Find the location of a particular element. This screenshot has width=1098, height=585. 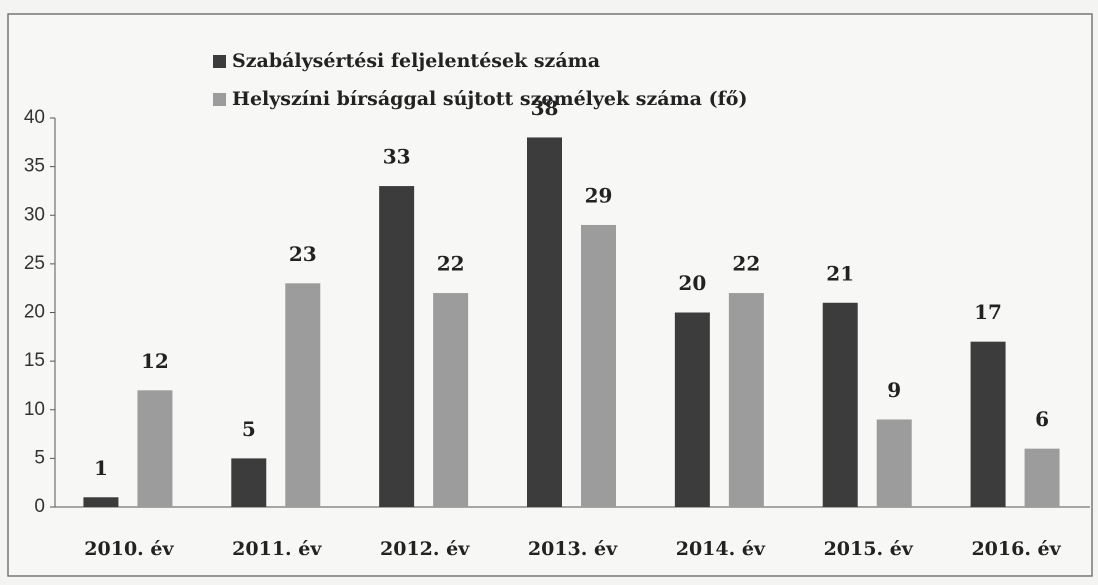

y-tick-label: 10 is located at coordinates (34, 409).